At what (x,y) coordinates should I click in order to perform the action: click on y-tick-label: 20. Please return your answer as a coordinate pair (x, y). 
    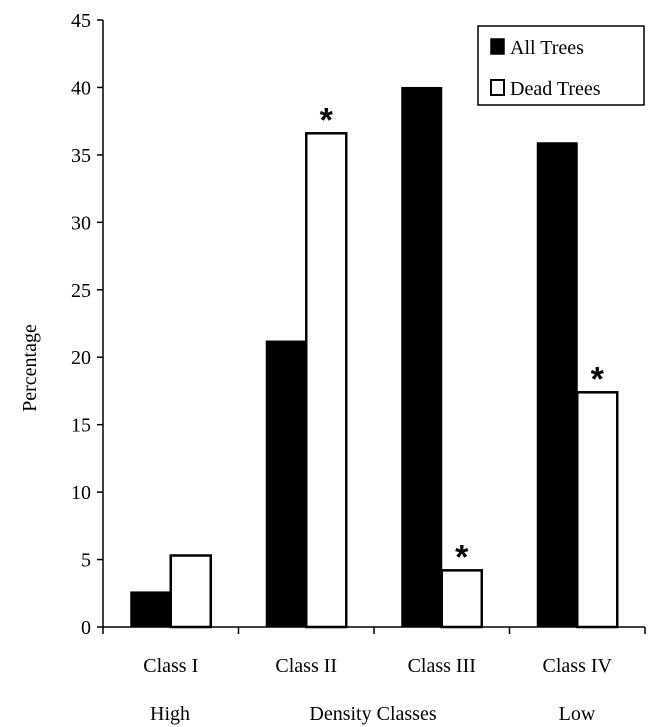
    Looking at the image, I should click on (81, 358).